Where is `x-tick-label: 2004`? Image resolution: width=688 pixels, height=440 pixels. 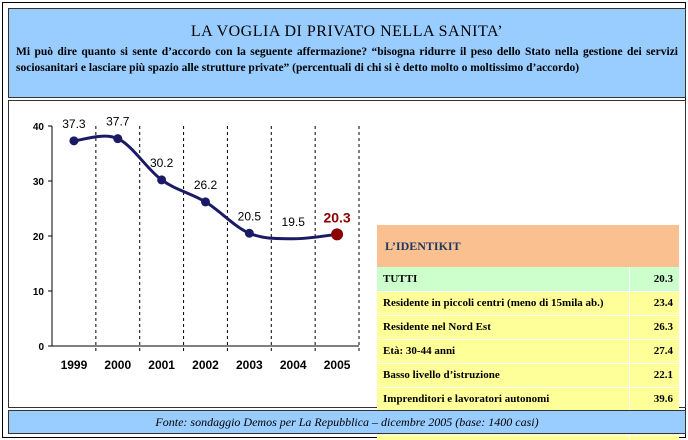 x-tick-label: 2004 is located at coordinates (293, 365).